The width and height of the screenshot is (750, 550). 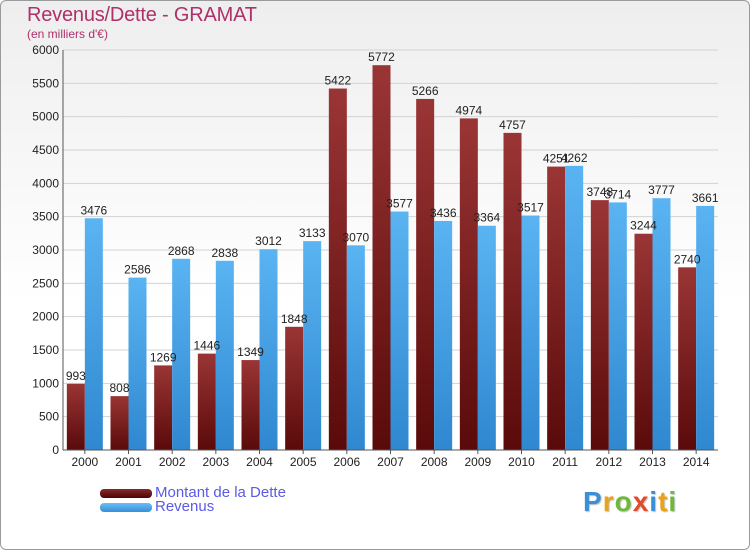 I want to click on bar-revenus-2011, so click(x=574, y=307).